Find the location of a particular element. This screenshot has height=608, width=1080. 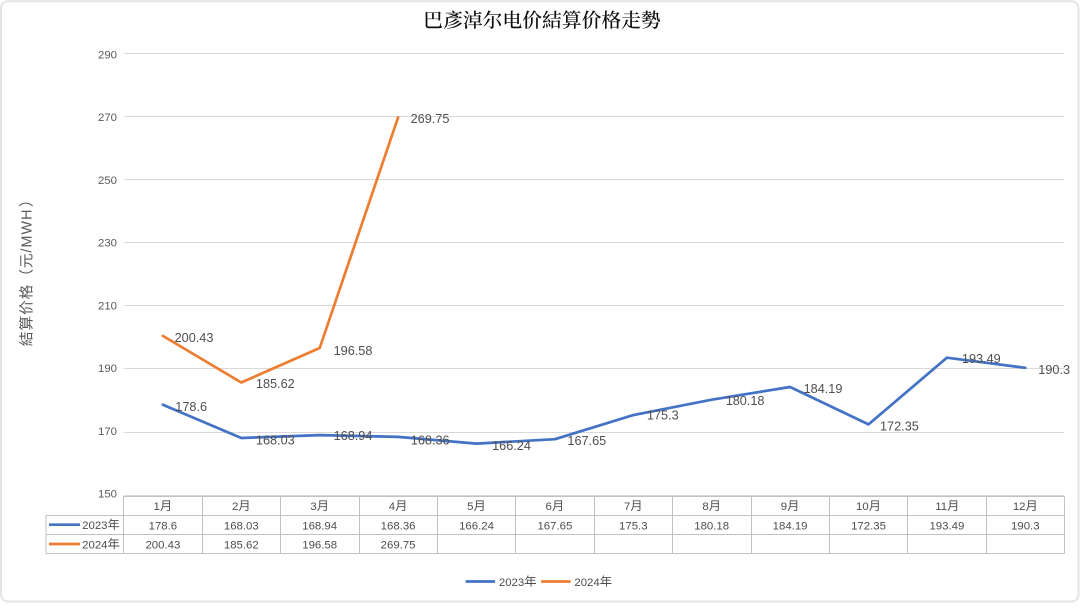

svg-text: 190 is located at coordinates (107, 369).